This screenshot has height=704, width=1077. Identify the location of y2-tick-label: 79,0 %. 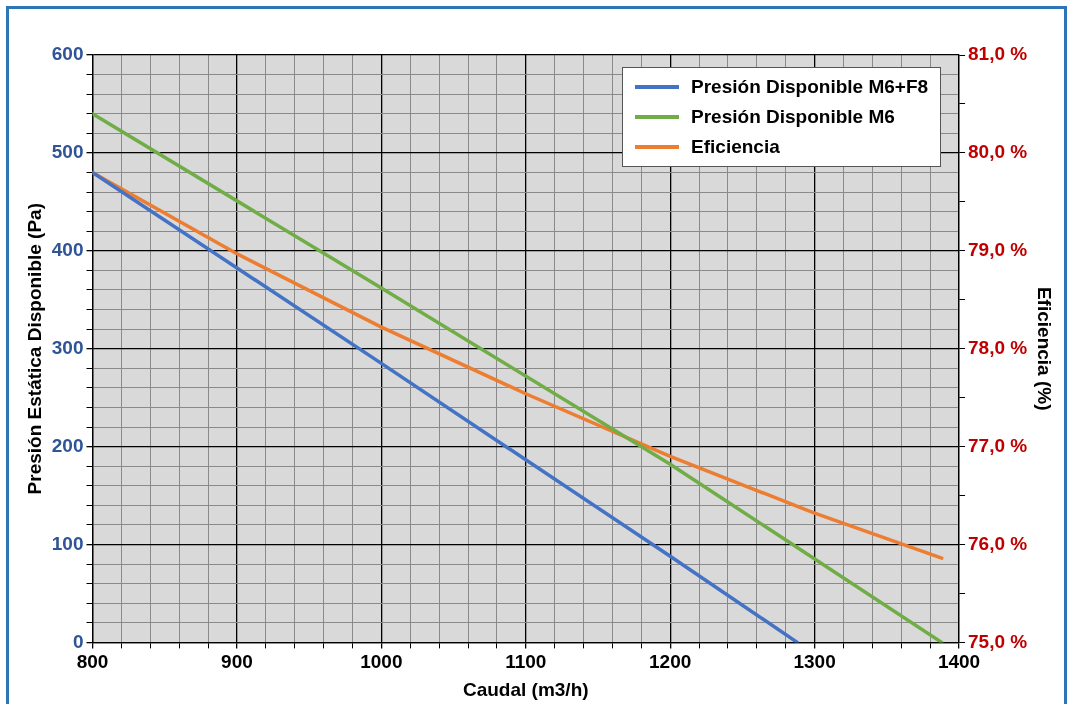
(998, 250).